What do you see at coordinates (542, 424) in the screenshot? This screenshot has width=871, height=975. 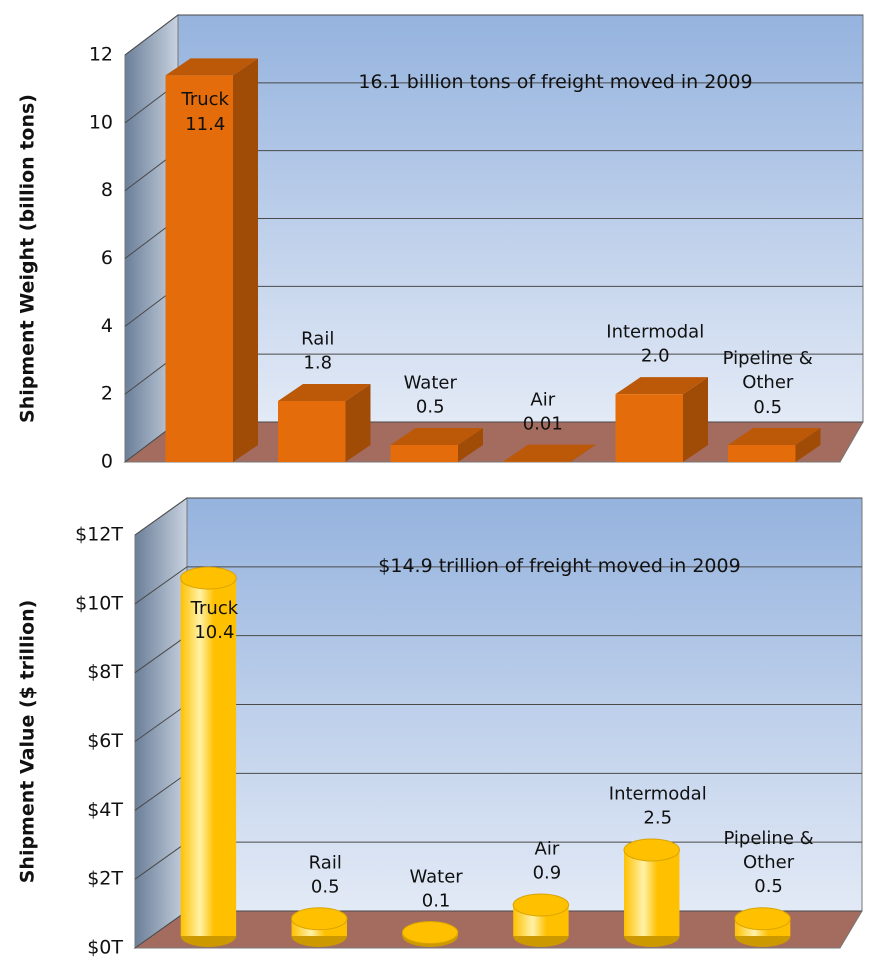 I see `data-label-value: 0.01` at bounding box center [542, 424].